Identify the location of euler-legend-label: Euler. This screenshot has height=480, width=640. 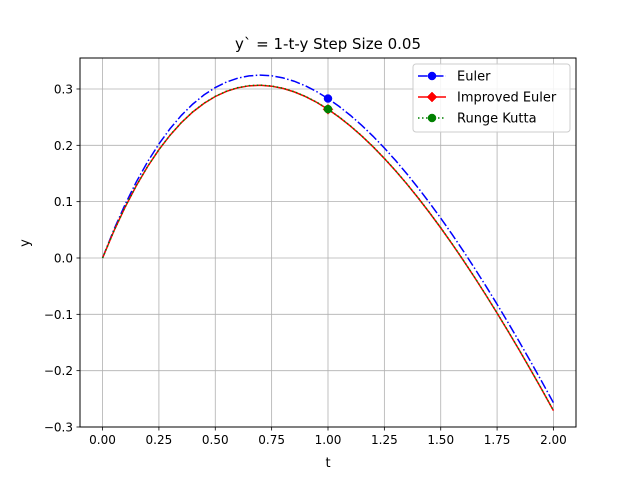
(474, 77).